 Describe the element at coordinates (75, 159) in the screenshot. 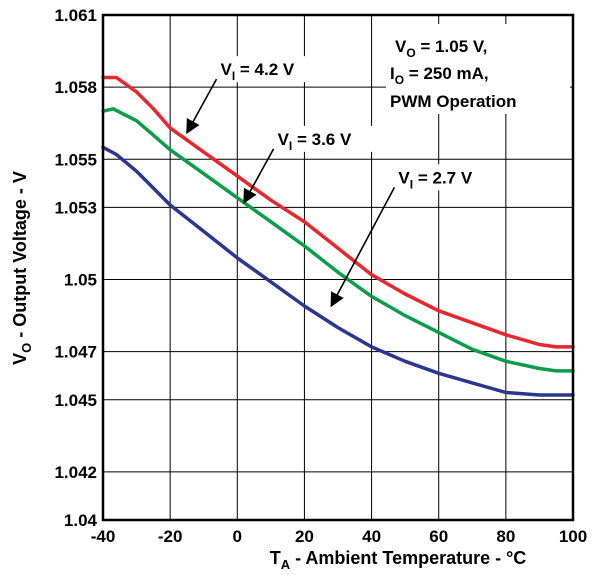

I see `y-tick-label: 1.055` at that location.